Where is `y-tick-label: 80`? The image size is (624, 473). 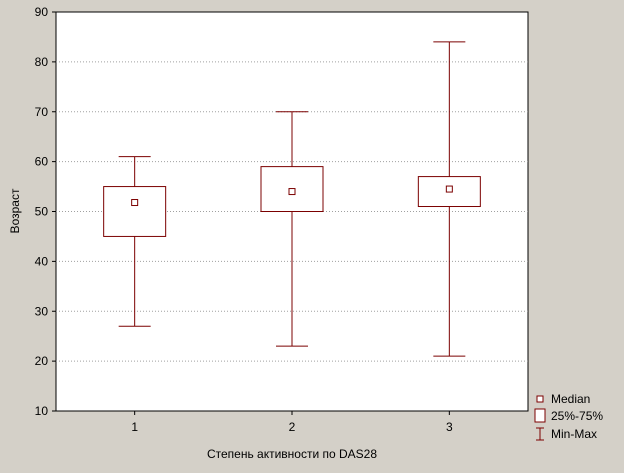
y-tick-label: 80 is located at coordinates (42, 62).